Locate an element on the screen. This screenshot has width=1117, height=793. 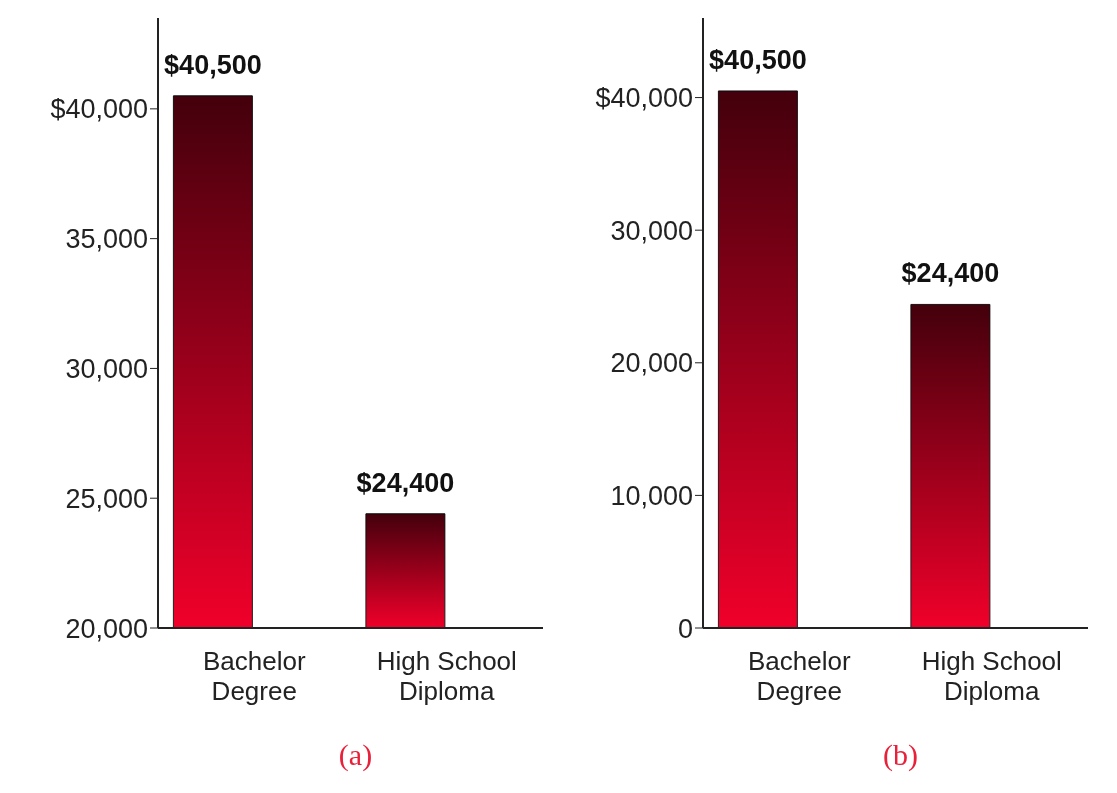
y-tick-label: 25,000 is located at coordinates (106, 498).